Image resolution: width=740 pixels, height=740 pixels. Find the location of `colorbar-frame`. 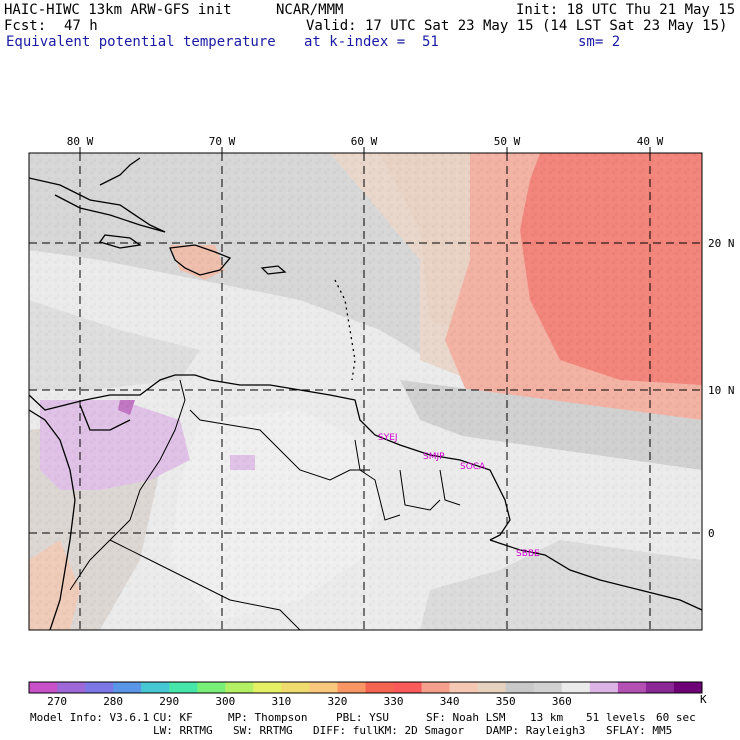

colorbar-frame is located at coordinates (365, 687).